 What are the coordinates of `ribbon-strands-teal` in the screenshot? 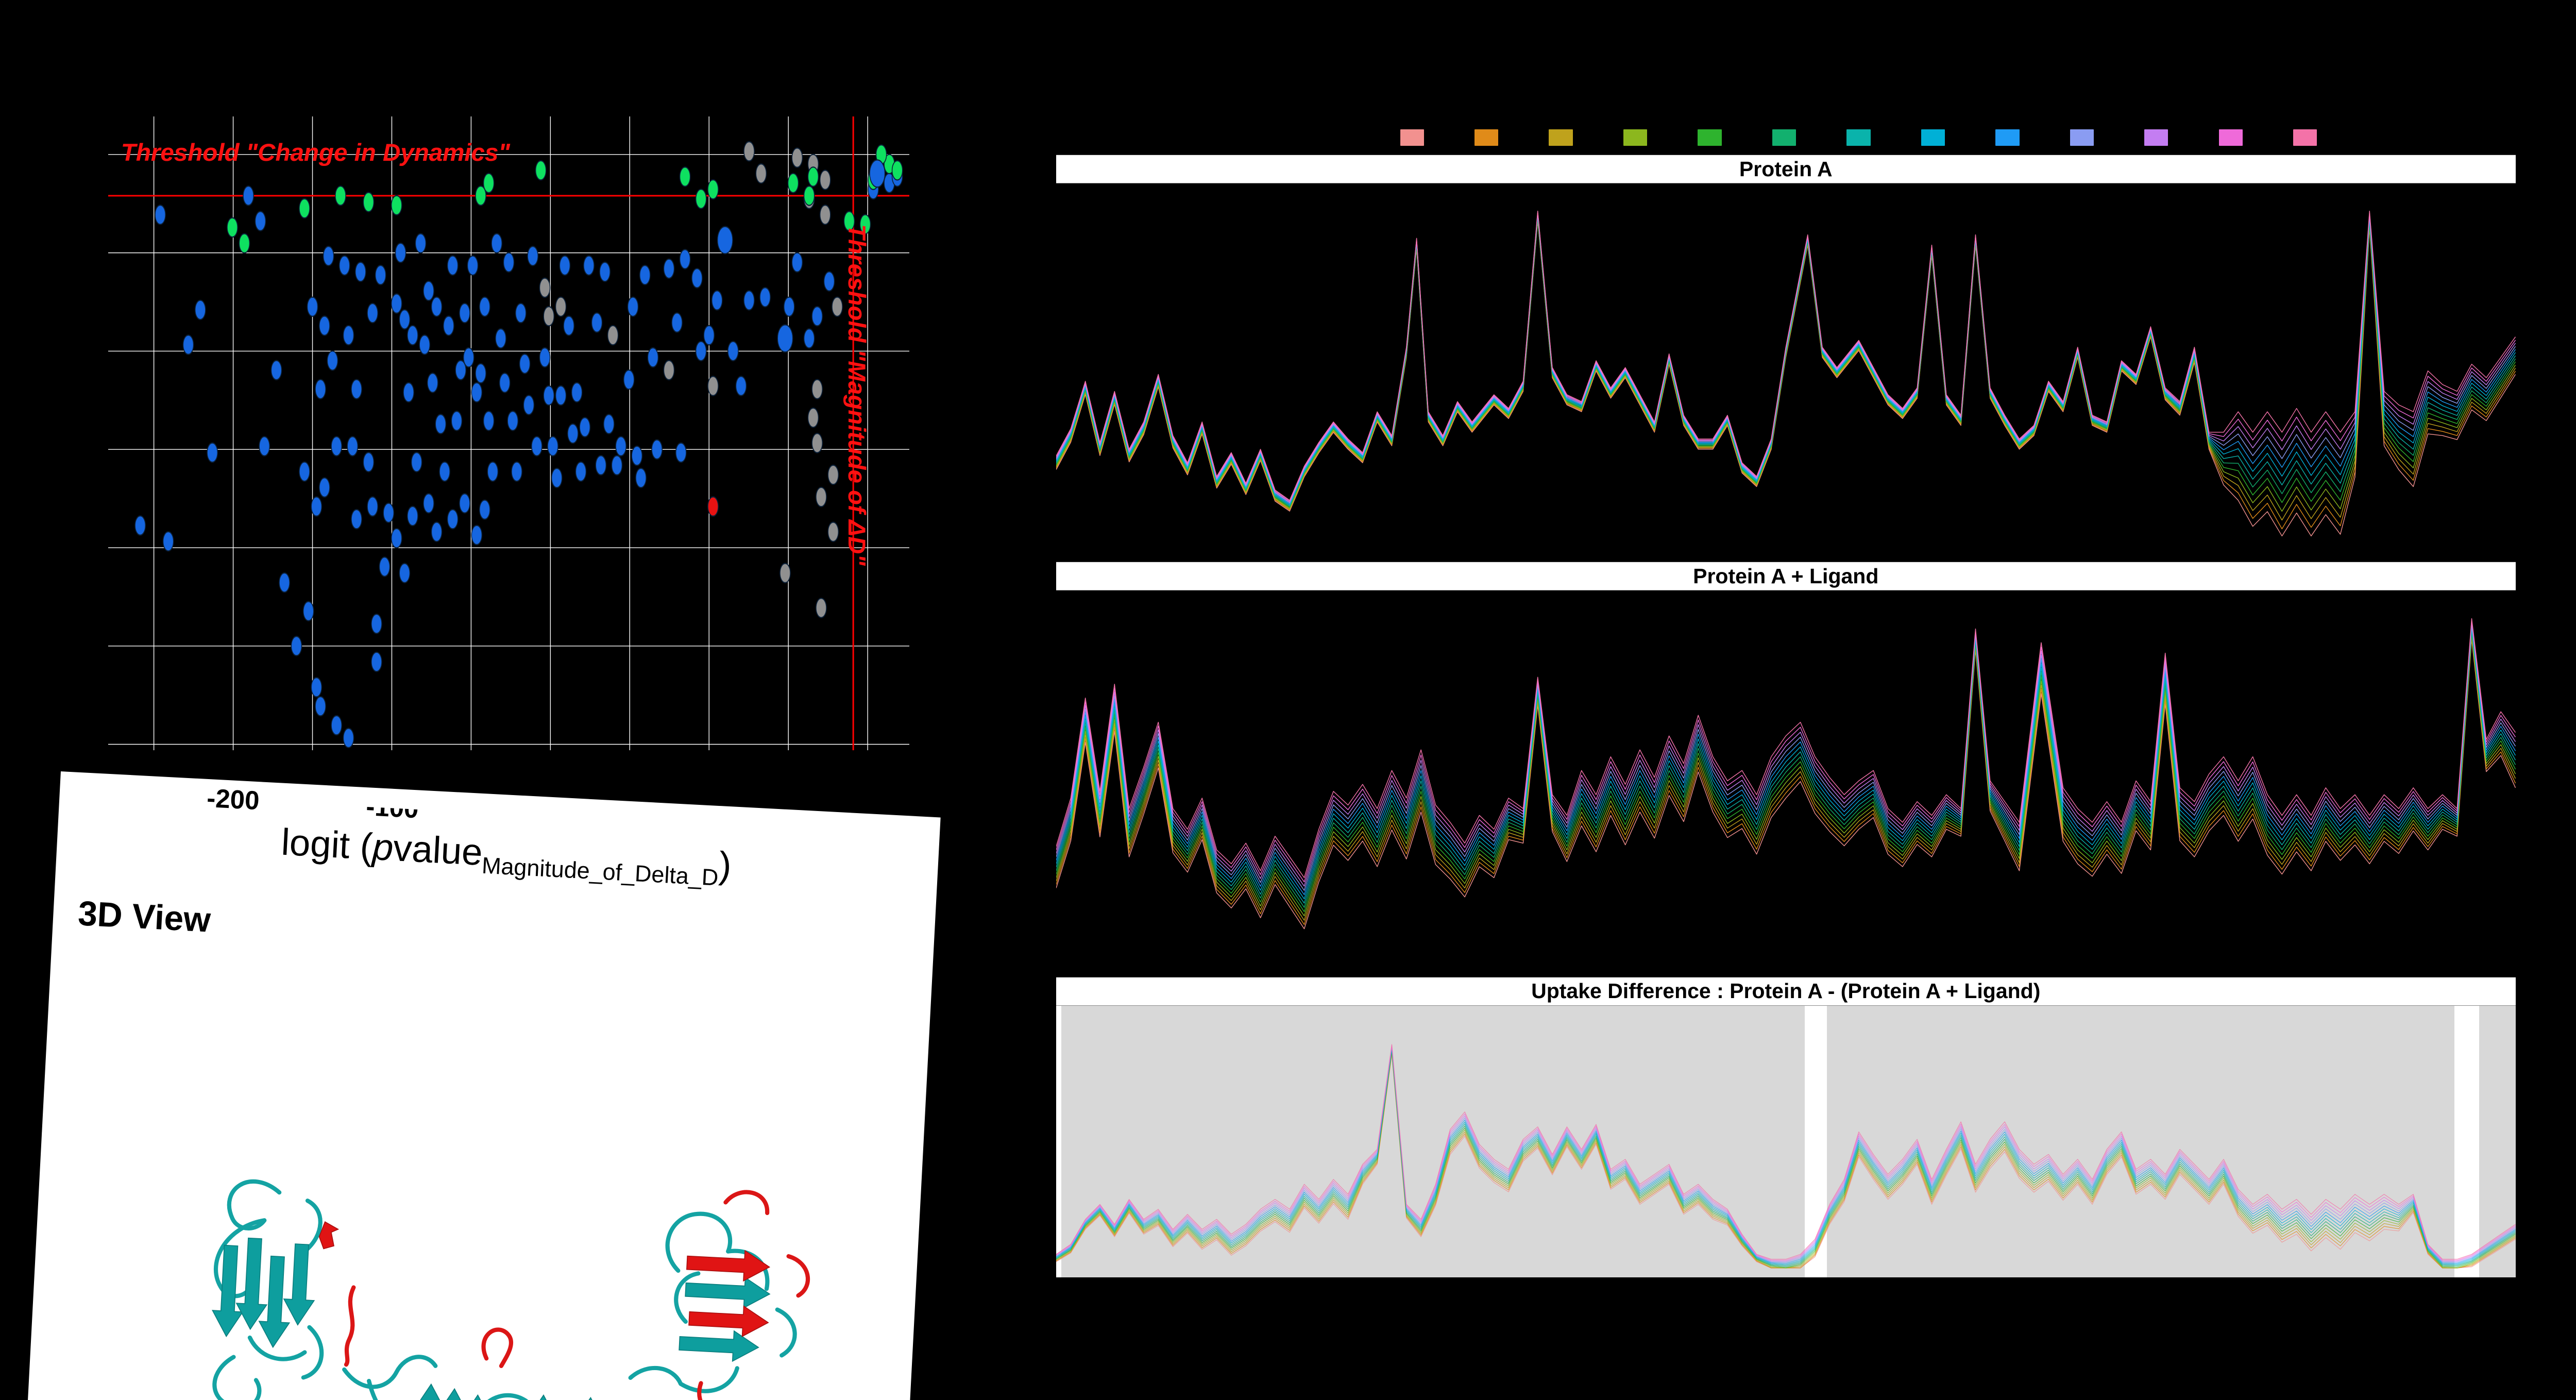 It's located at (490, 1318).